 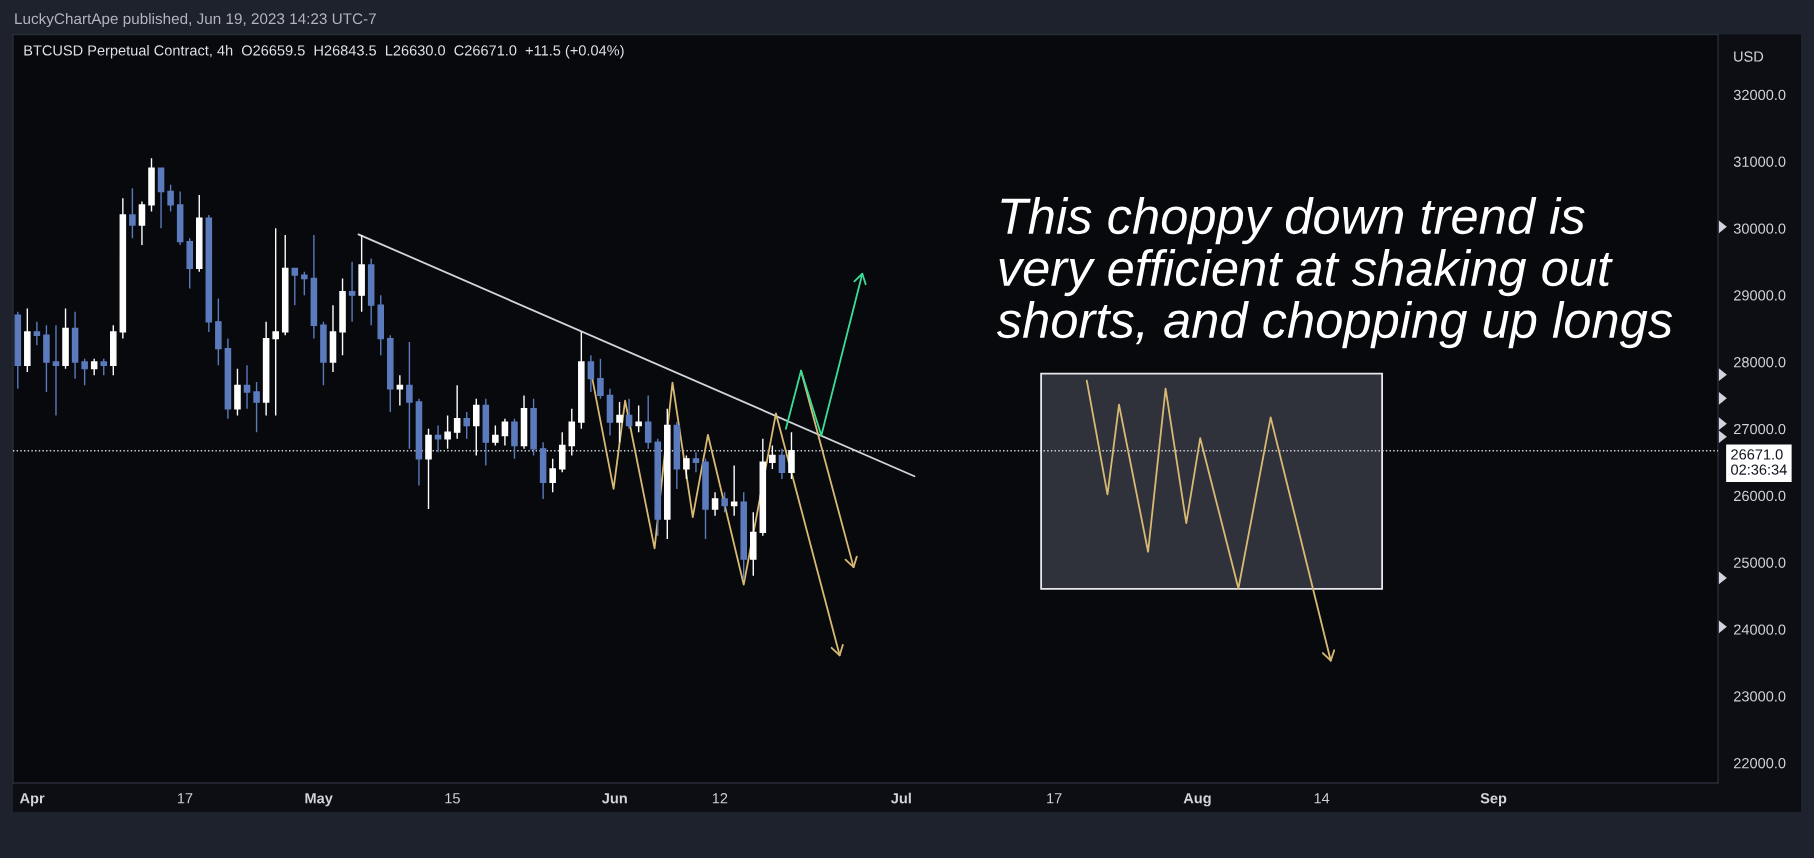 I want to click on y-tick-label: 28000.0, so click(x=1760, y=362).